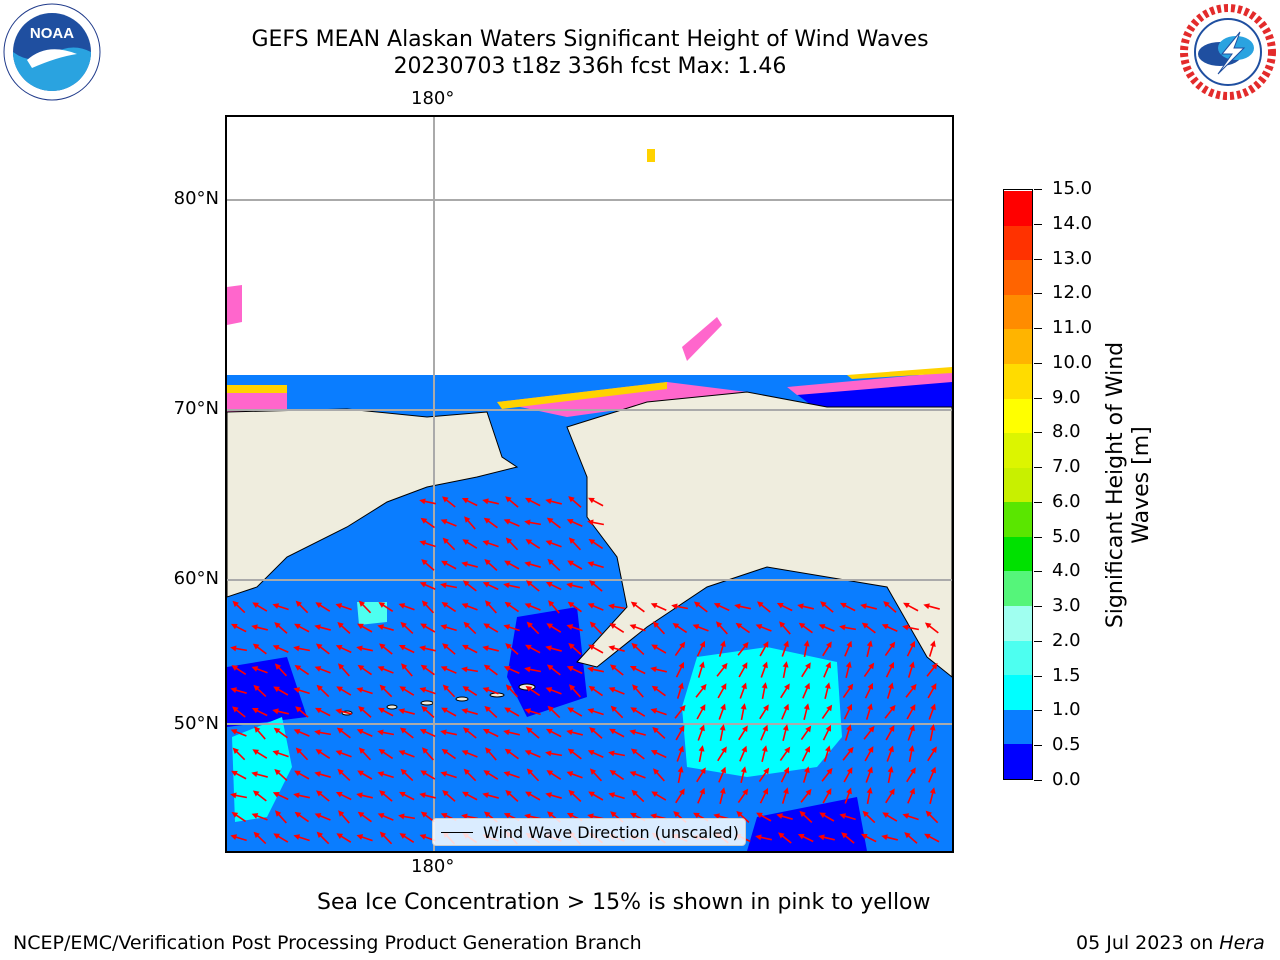 The width and height of the screenshot is (1280, 960). I want to click on colorbar-label: Significant Height of Wind Waves [m], so click(1128, 485).